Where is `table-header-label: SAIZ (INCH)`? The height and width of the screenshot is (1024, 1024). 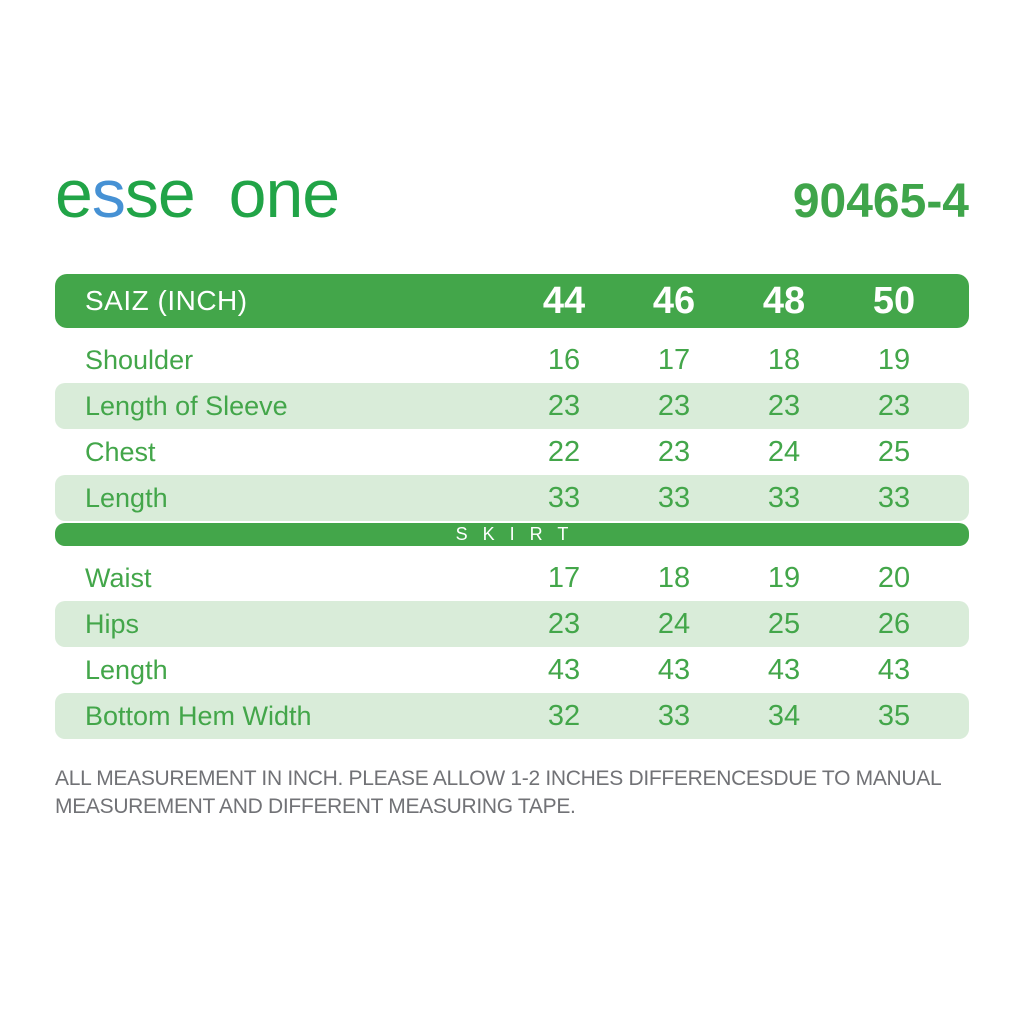
table-header-label: SAIZ (INCH) is located at coordinates (166, 300).